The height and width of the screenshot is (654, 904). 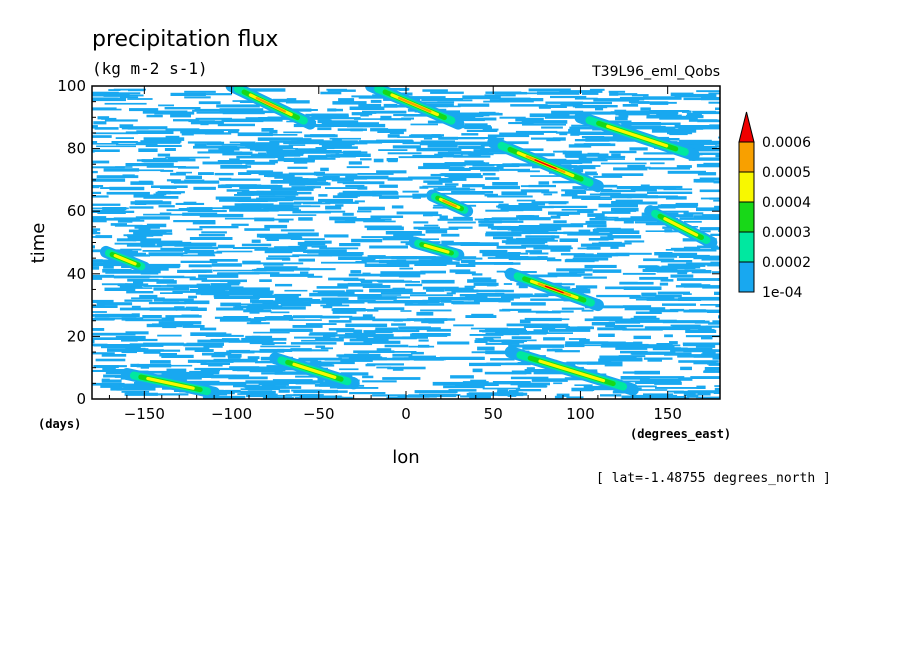 I want to click on x-tick-label: −100, so click(x=231, y=414).